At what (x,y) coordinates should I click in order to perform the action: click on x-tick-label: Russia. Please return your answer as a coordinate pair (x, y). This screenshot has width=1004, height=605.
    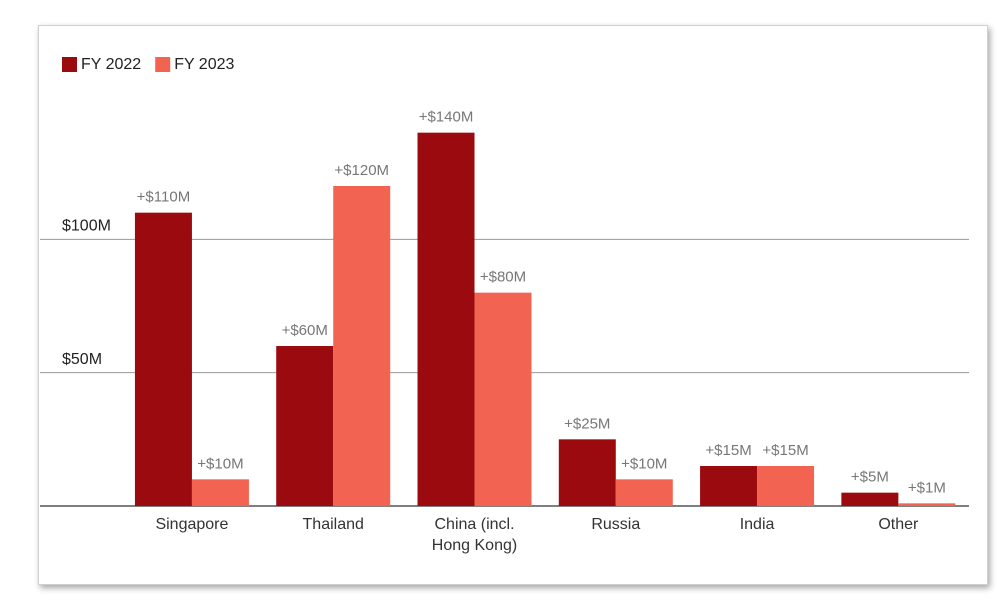
    Looking at the image, I should click on (616, 524).